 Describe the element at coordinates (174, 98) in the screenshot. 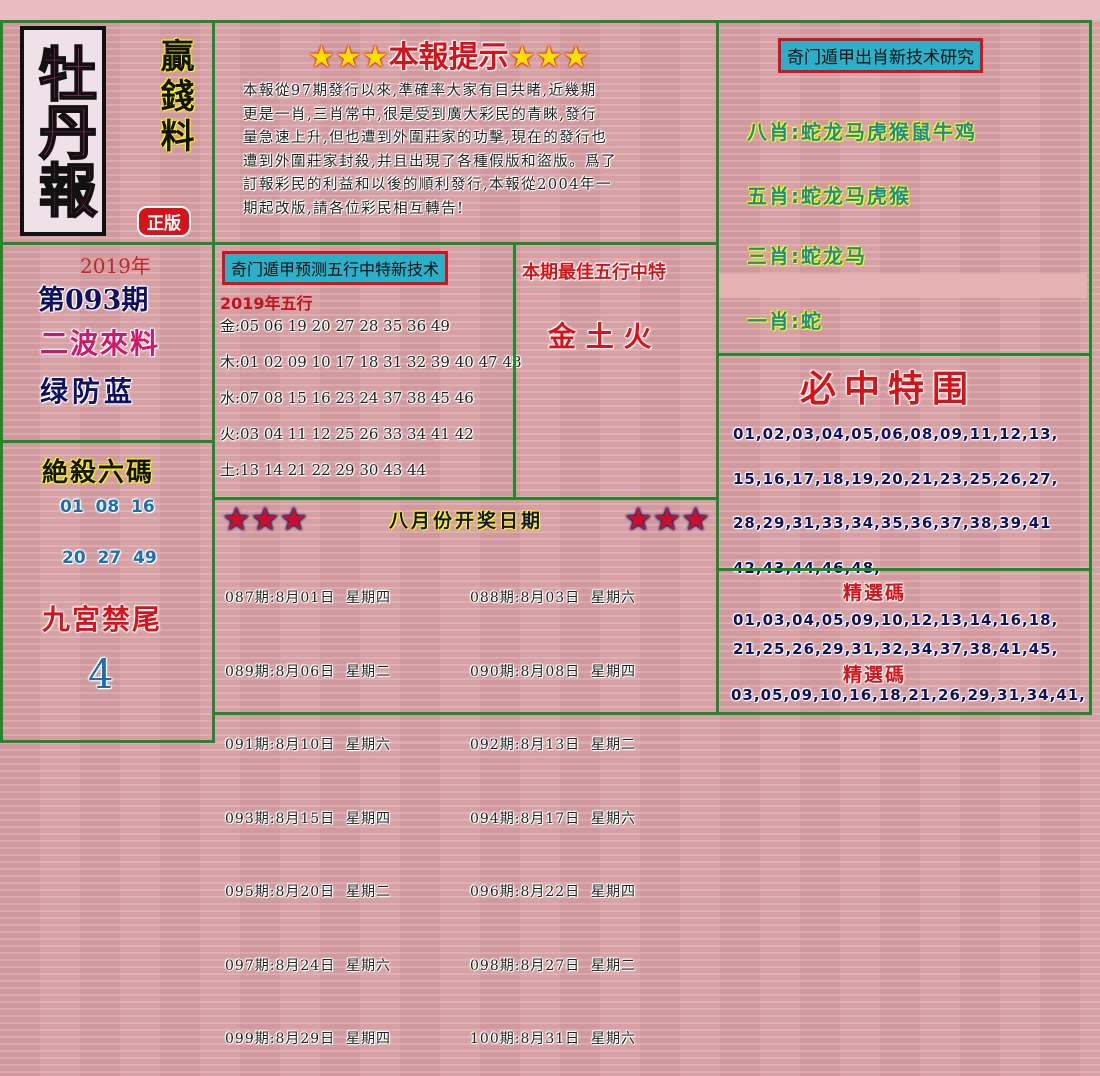

I see `logo-side-text: 贏錢料` at that location.